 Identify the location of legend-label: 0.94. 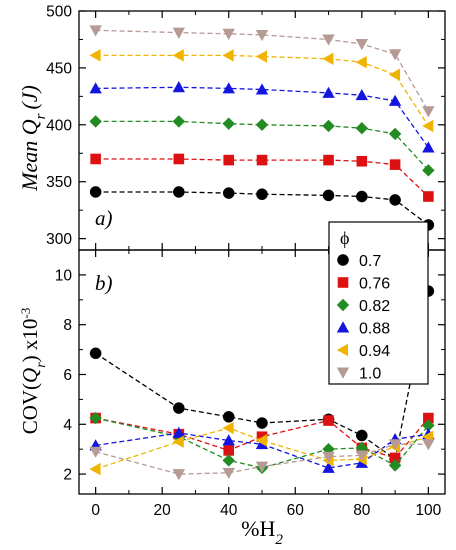
(374, 351).